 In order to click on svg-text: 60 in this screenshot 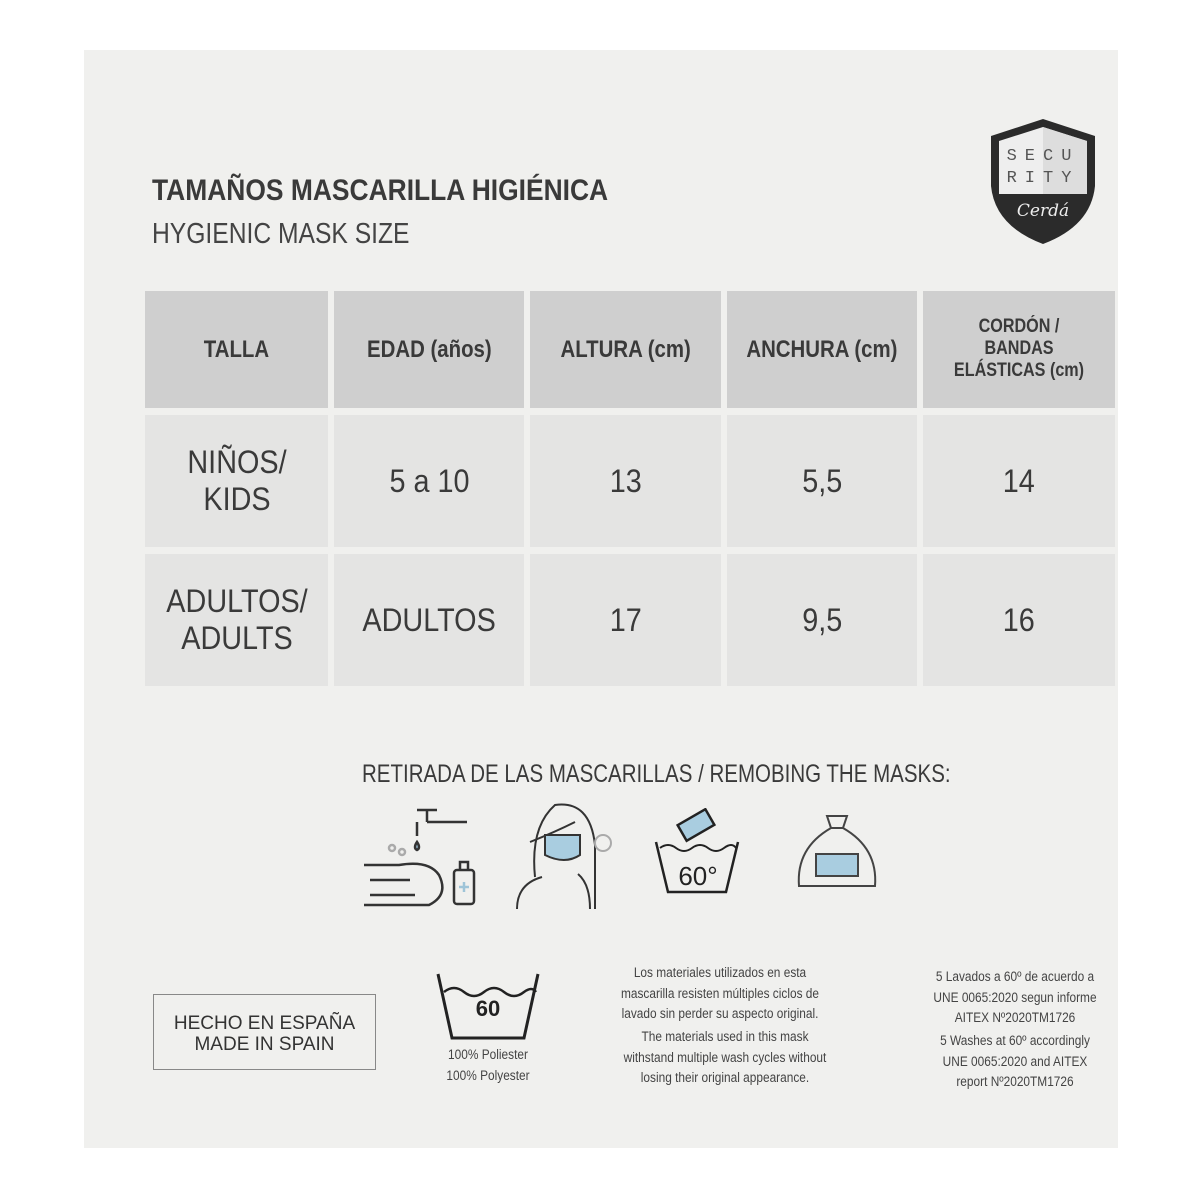, I will do `click(488, 1008)`.